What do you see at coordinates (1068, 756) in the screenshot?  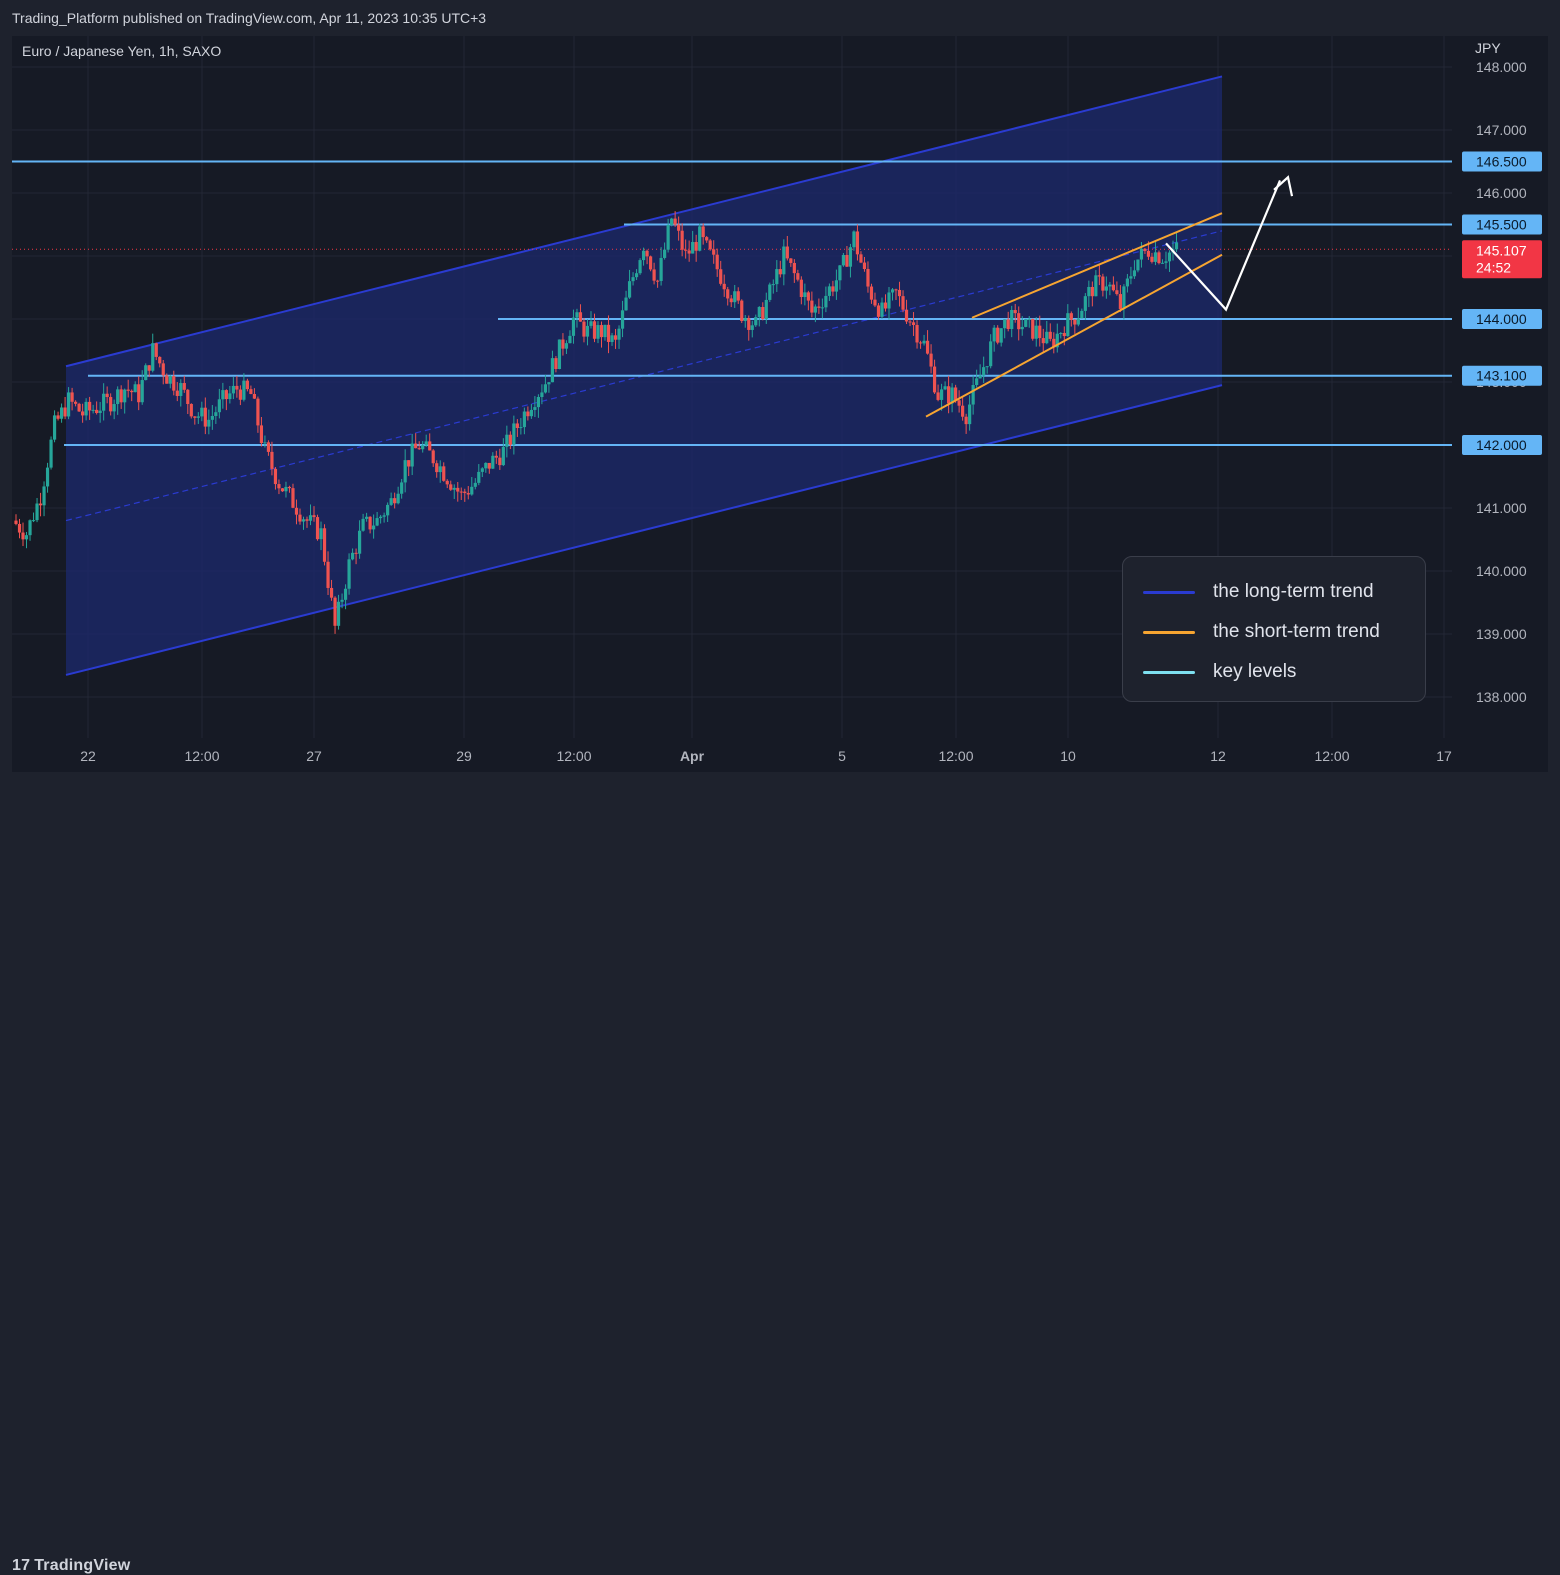 I see `x-tick-label: 10` at bounding box center [1068, 756].